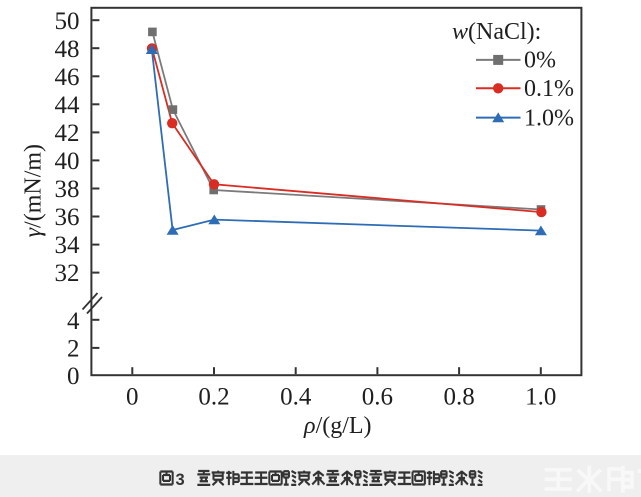 This screenshot has width=641, height=497. I want to click on svg-text: 0.1%, so click(549, 89).